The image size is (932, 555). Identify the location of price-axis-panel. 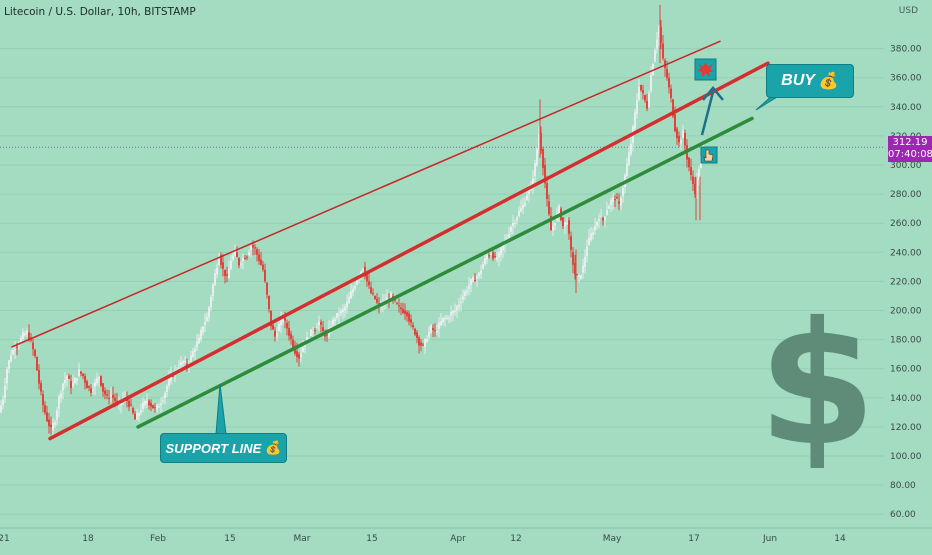
(908, 275).